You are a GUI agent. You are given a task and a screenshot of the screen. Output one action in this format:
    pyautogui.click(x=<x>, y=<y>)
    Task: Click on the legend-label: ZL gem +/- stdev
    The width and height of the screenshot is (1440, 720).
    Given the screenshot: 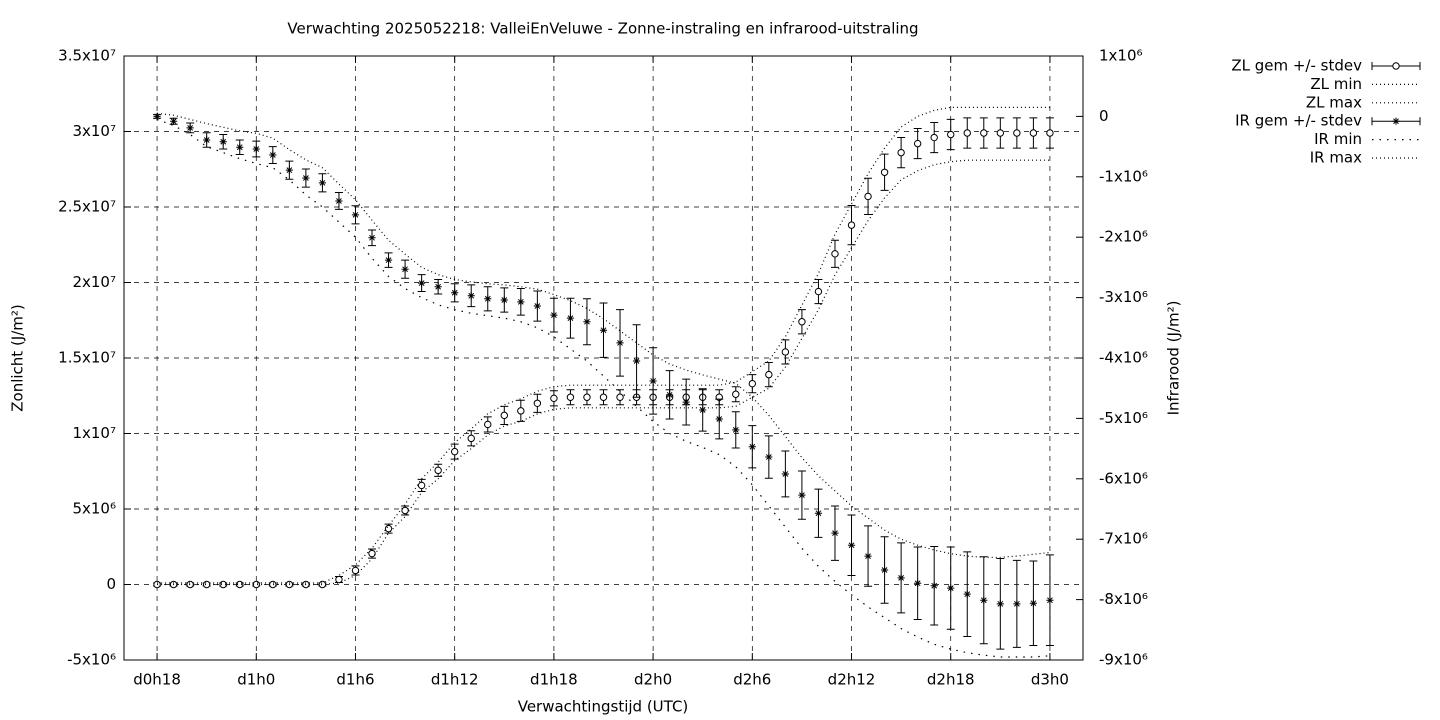 What is the action you would take?
    pyautogui.click(x=1296, y=66)
    